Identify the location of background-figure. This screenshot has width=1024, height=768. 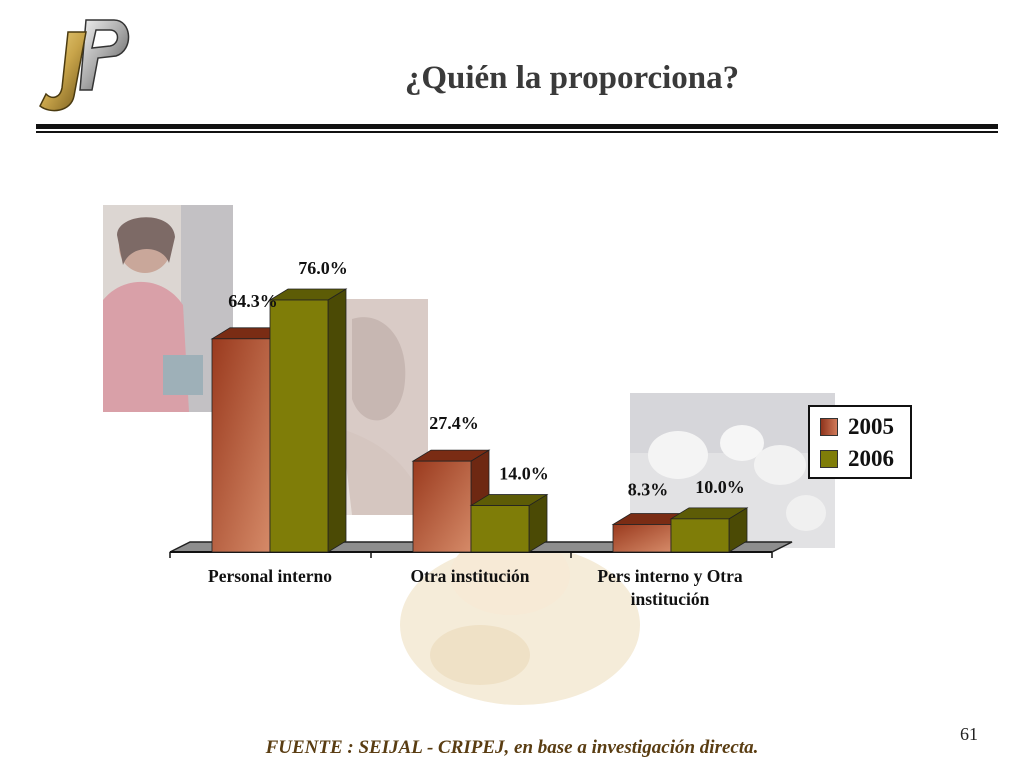
(520, 620).